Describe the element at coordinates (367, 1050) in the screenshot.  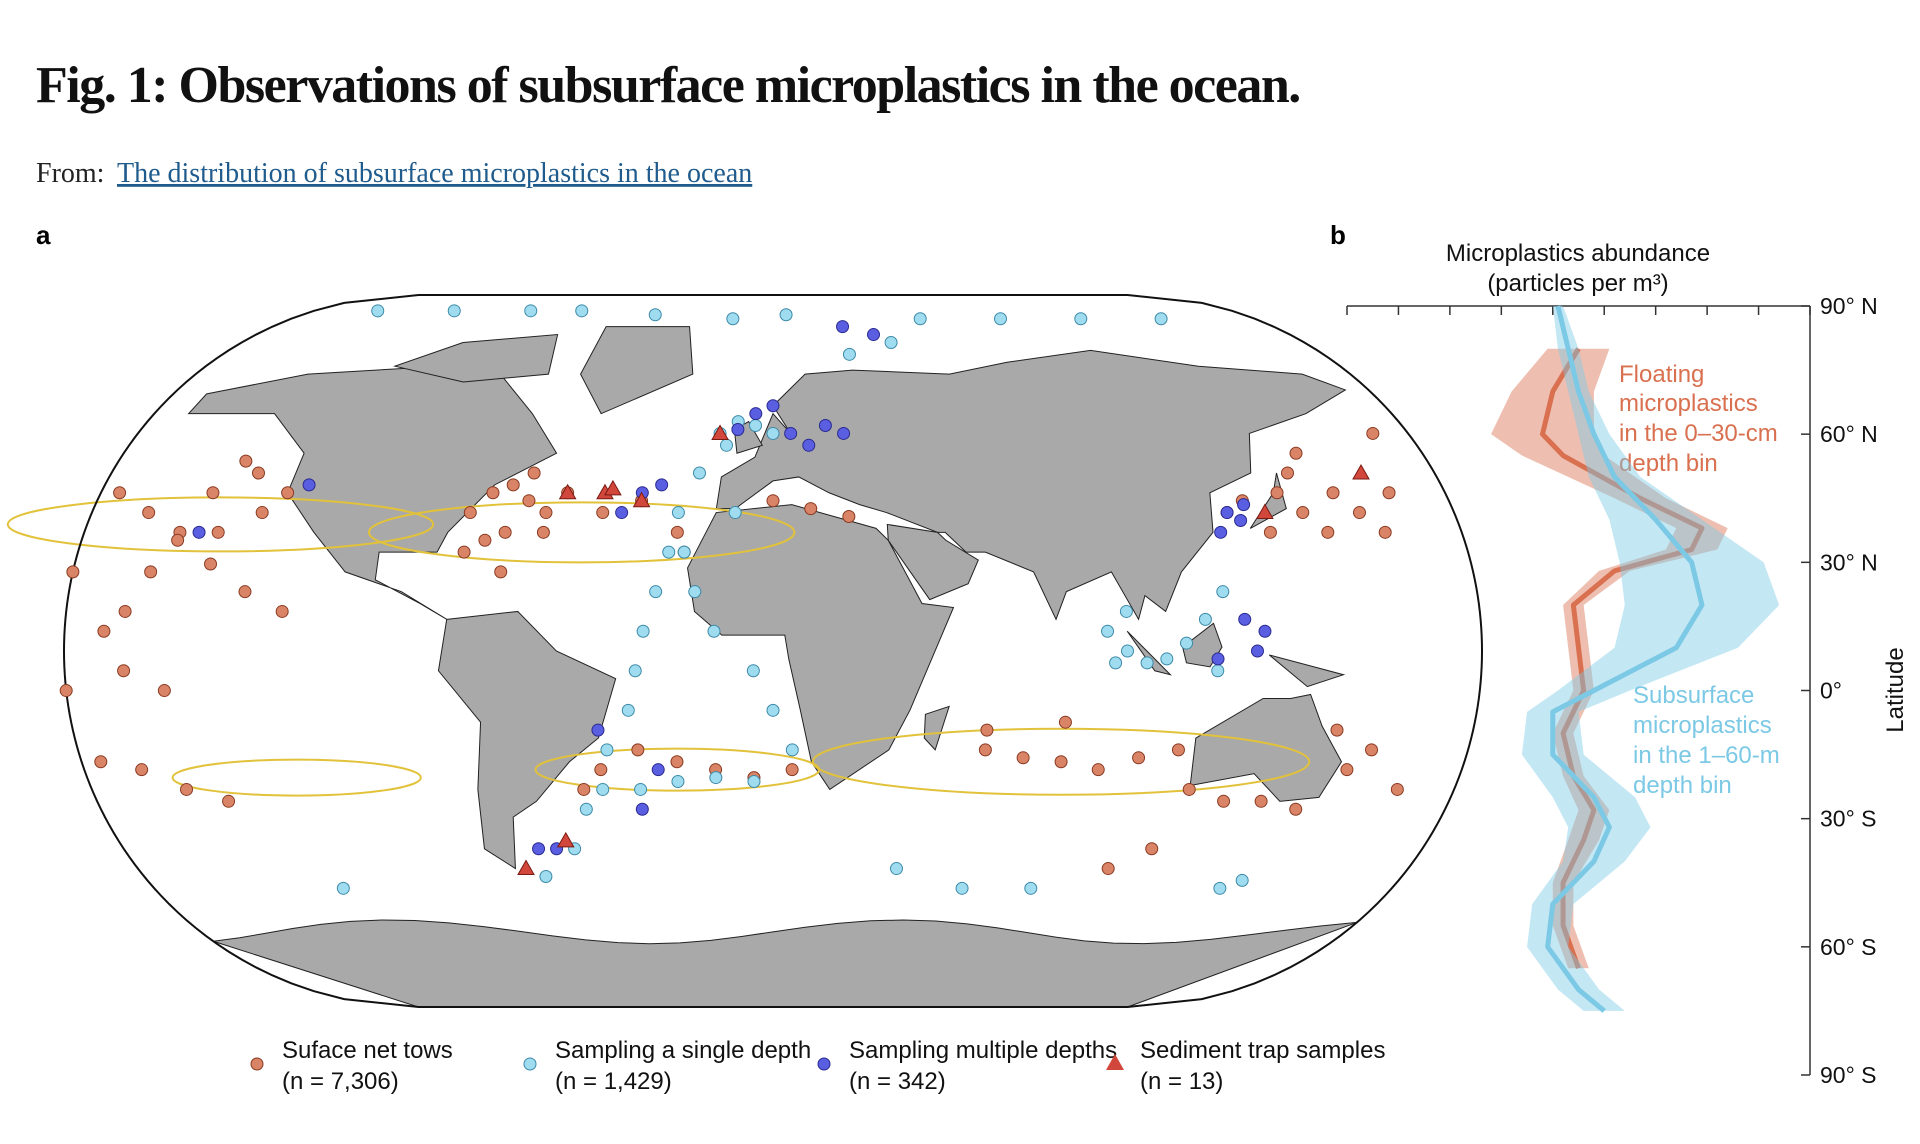
I see `legend-label: Suface net tows` at that location.